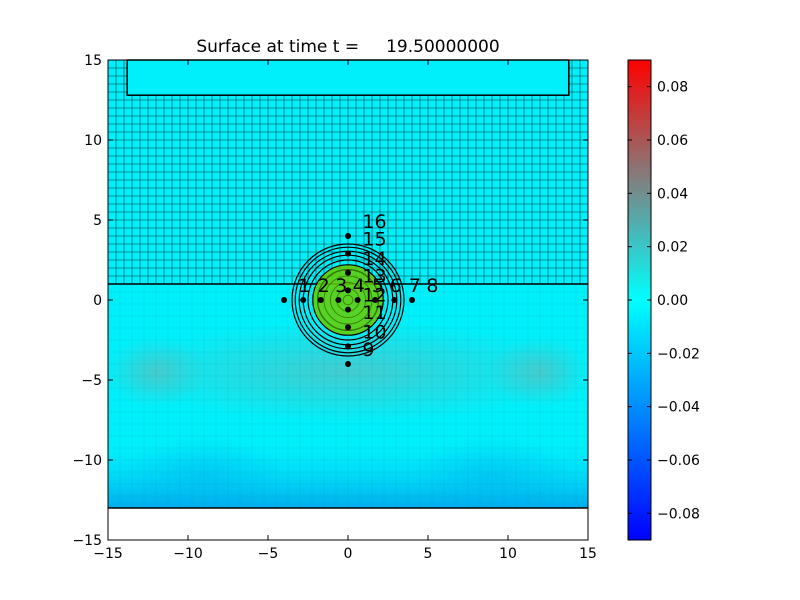 The image size is (800, 600). I want to click on x-tick-label: −5, so click(268, 554).